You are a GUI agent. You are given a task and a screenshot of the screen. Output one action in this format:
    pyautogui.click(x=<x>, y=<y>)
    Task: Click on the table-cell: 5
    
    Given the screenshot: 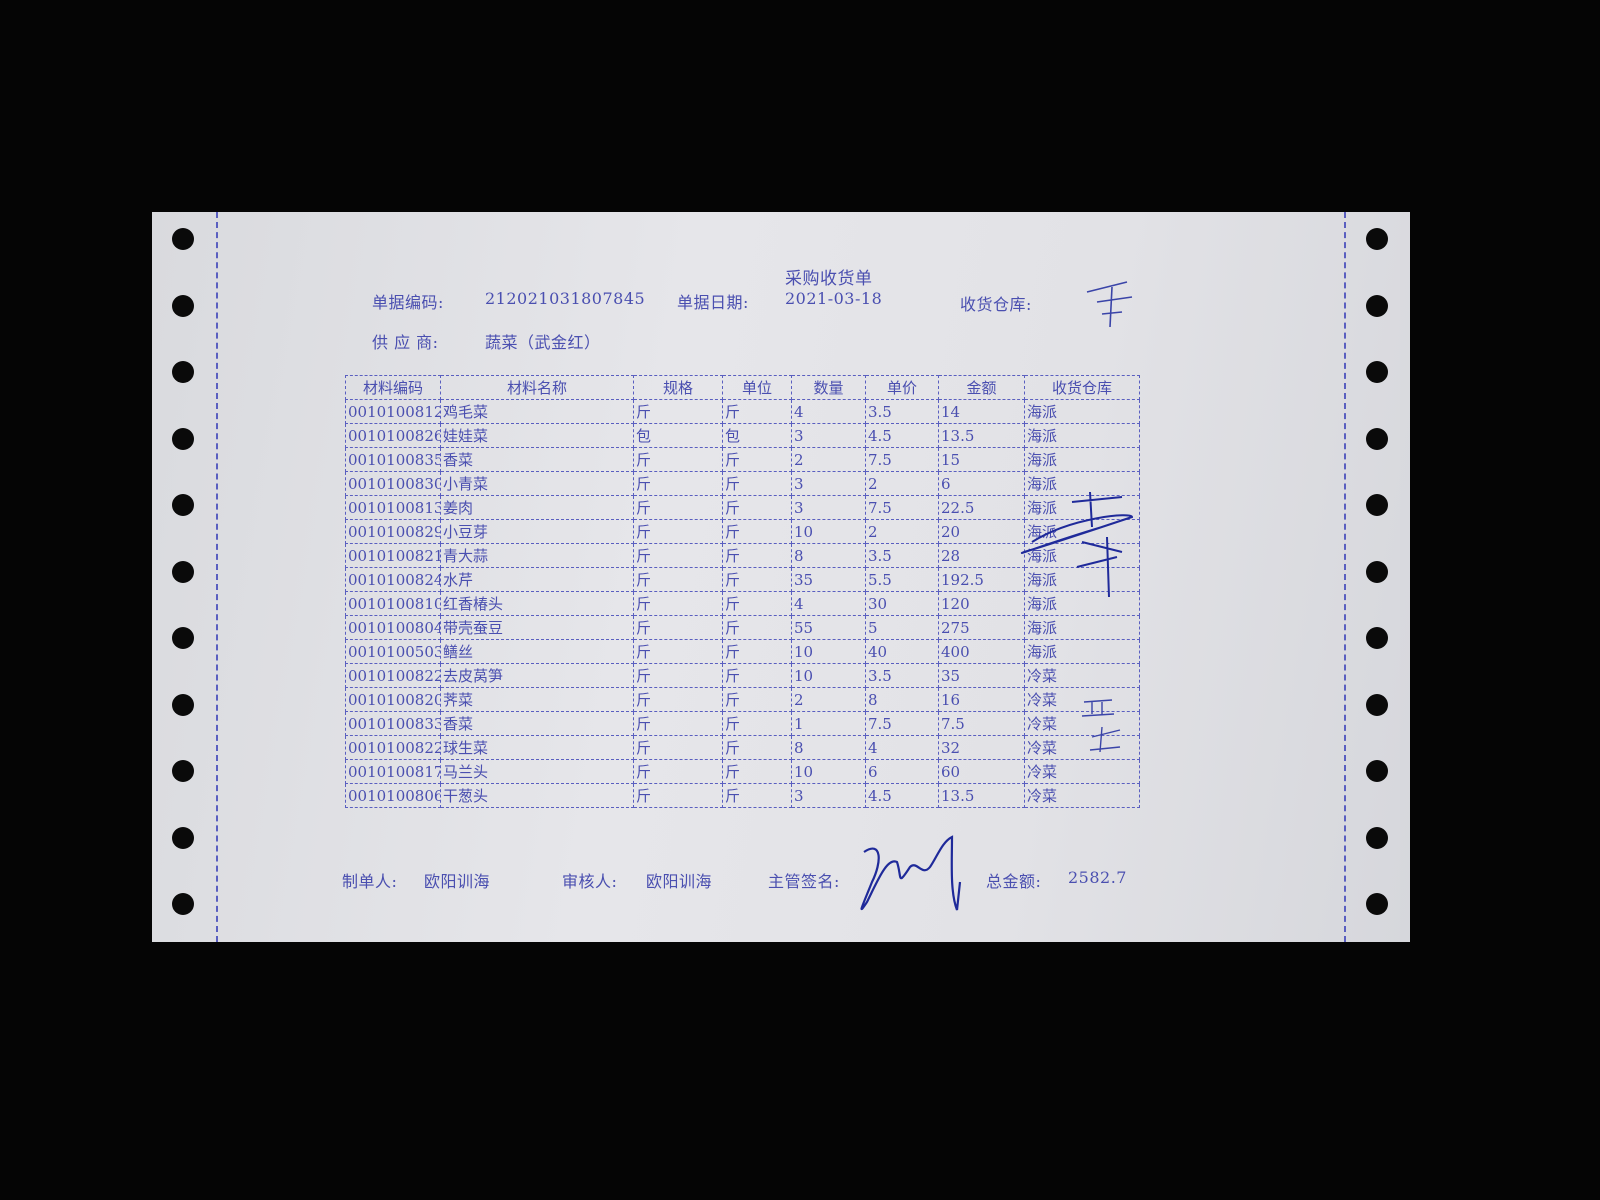 What is the action you would take?
    pyautogui.click(x=902, y=627)
    